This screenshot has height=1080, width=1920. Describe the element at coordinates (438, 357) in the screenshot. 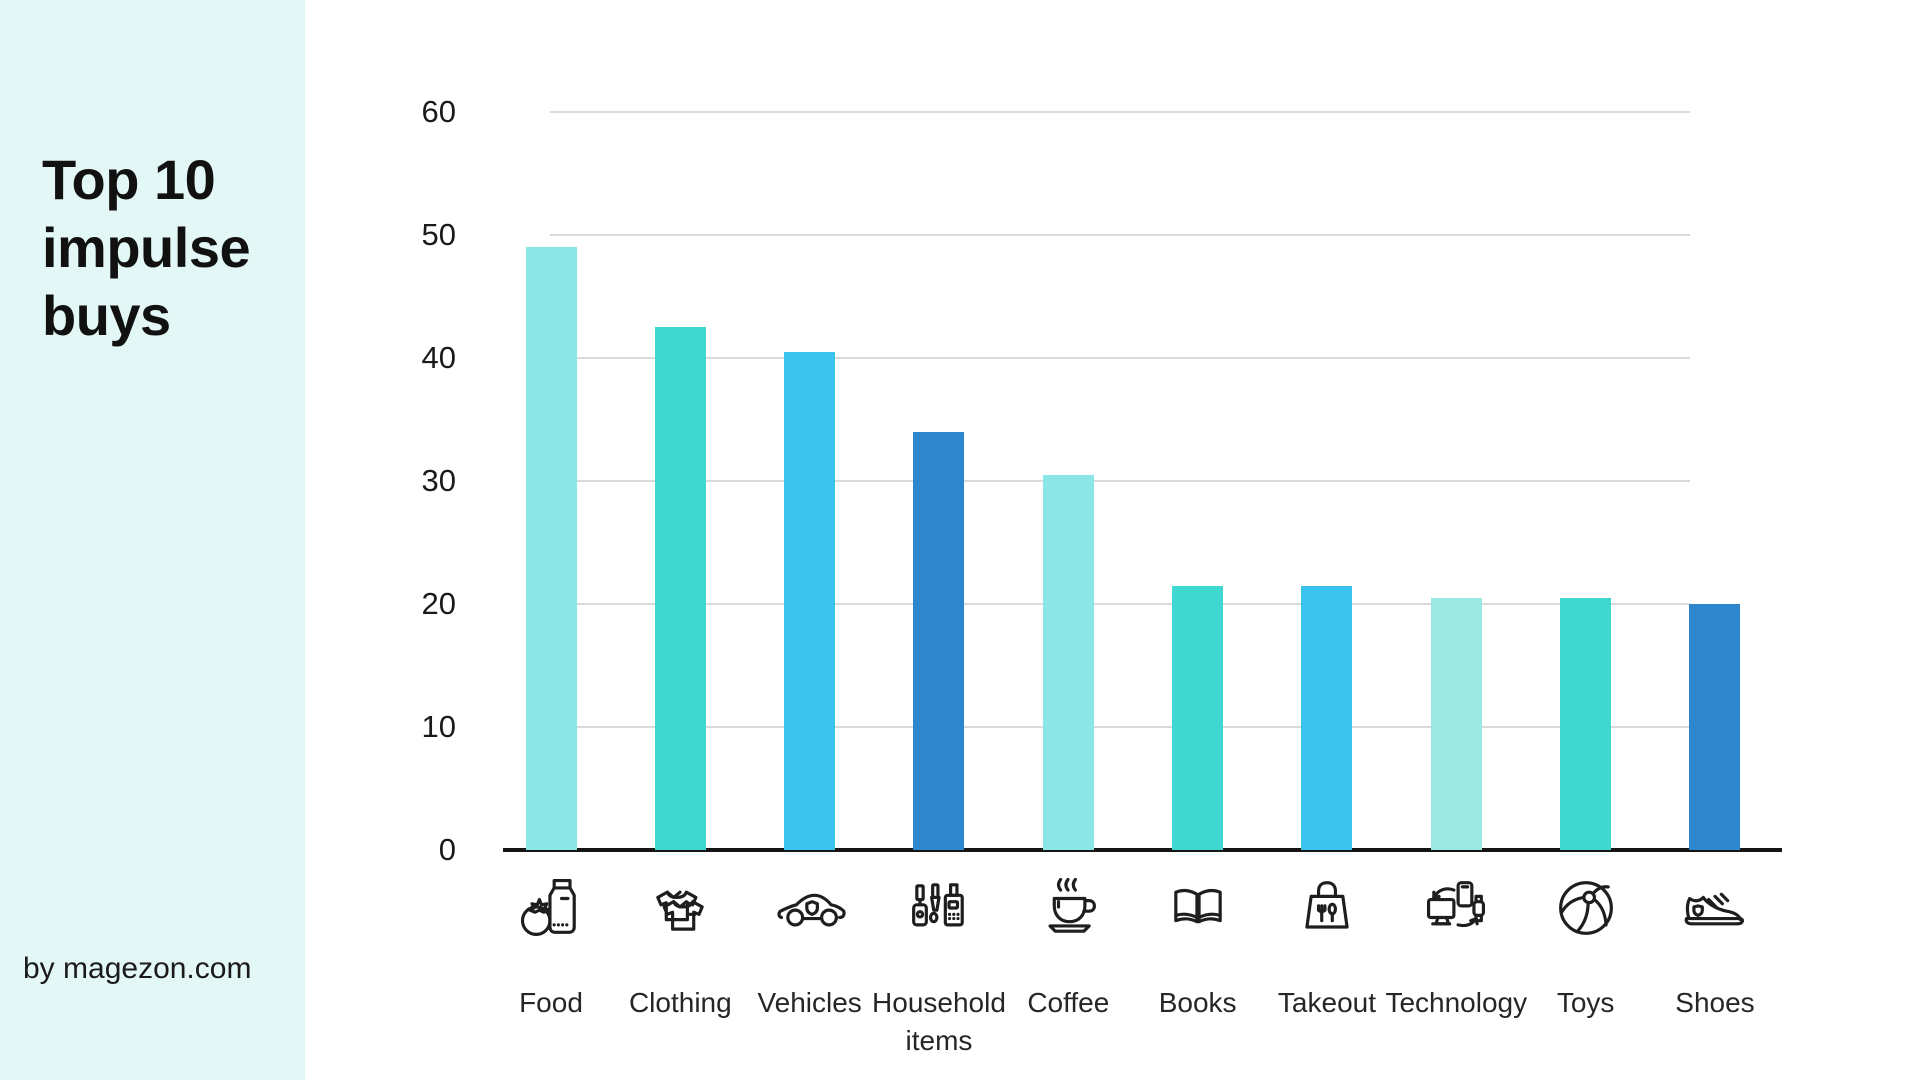

I see `y-tick-label-40: 40` at that location.